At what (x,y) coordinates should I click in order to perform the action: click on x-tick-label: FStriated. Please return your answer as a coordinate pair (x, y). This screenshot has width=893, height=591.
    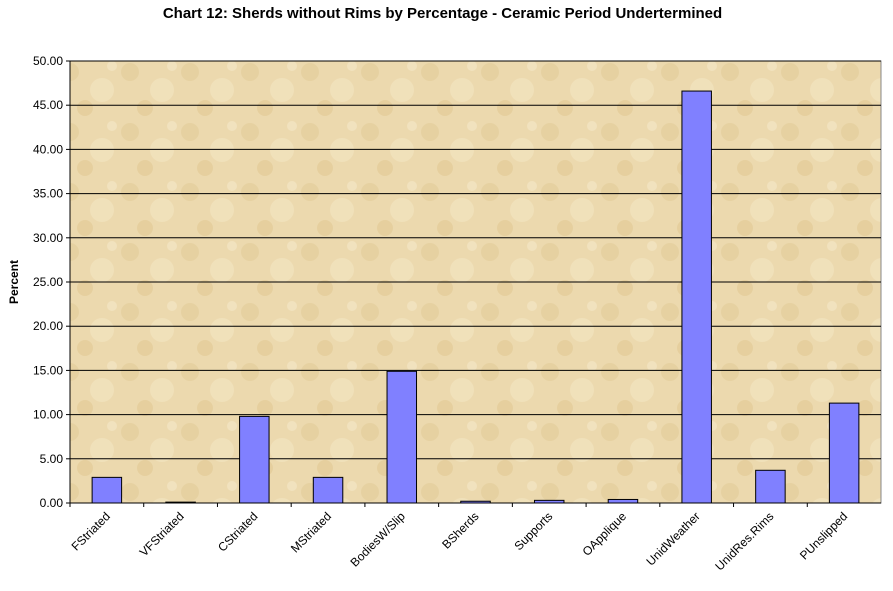
    Looking at the image, I should click on (91, 531).